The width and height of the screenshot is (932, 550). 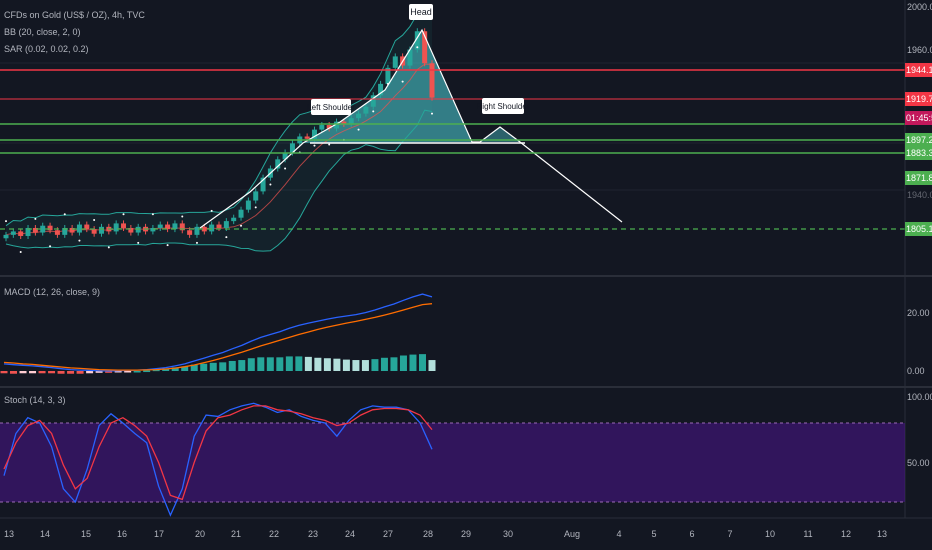 I want to click on time-axis-label: 22, so click(x=274, y=534).